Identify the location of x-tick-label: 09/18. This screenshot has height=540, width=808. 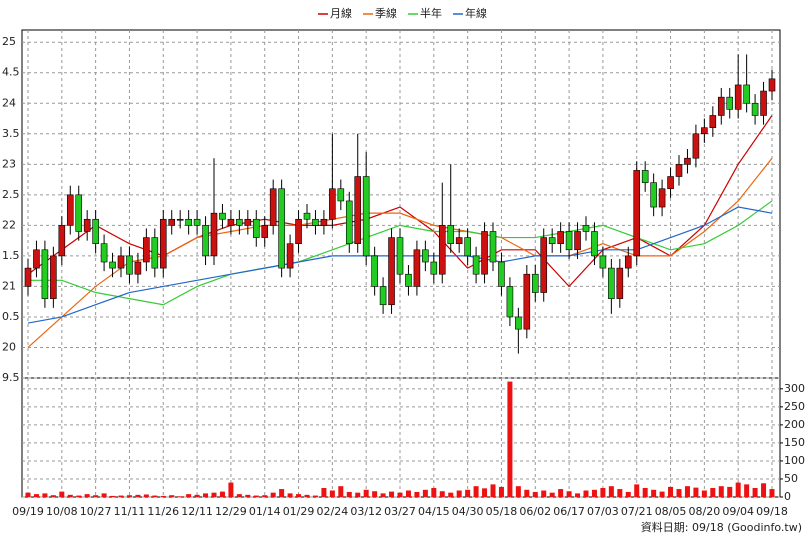
(772, 511).